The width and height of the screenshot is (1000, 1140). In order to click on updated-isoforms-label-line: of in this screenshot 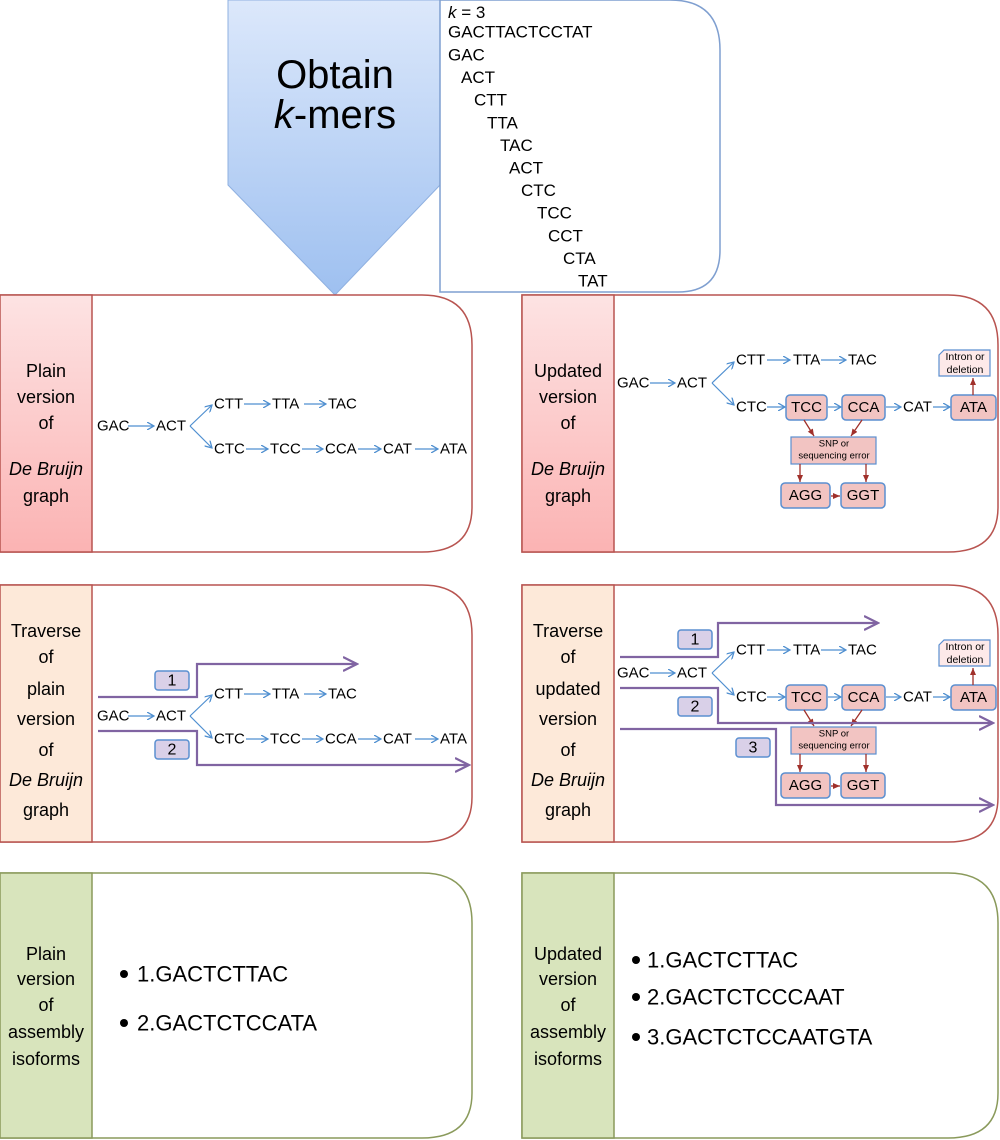, I will do `click(568, 1005)`.